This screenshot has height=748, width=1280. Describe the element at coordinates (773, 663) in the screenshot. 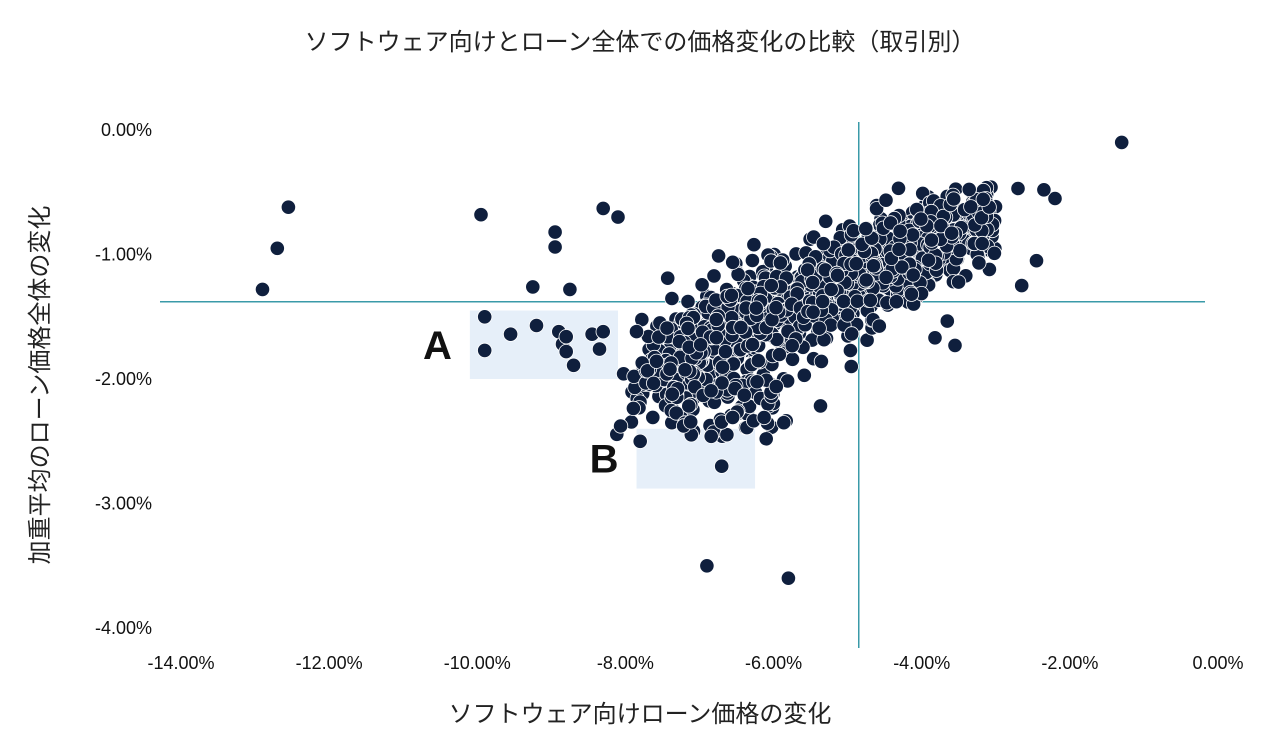

I see `x-tick-label: -6.00%` at that location.